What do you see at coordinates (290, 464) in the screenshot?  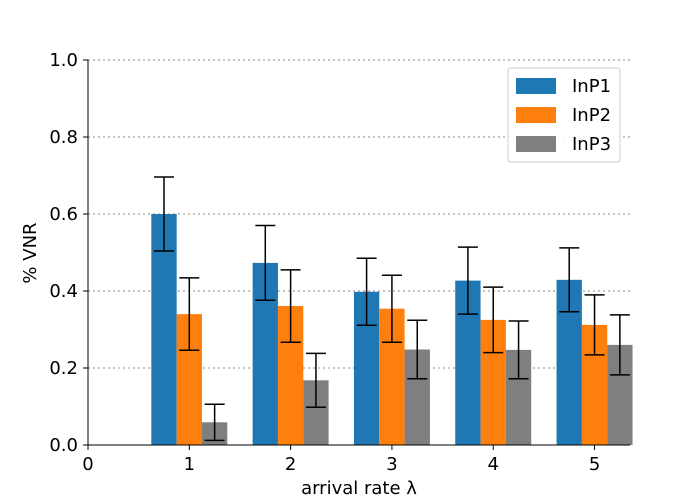 I see `x-tick-label: 2` at bounding box center [290, 464].